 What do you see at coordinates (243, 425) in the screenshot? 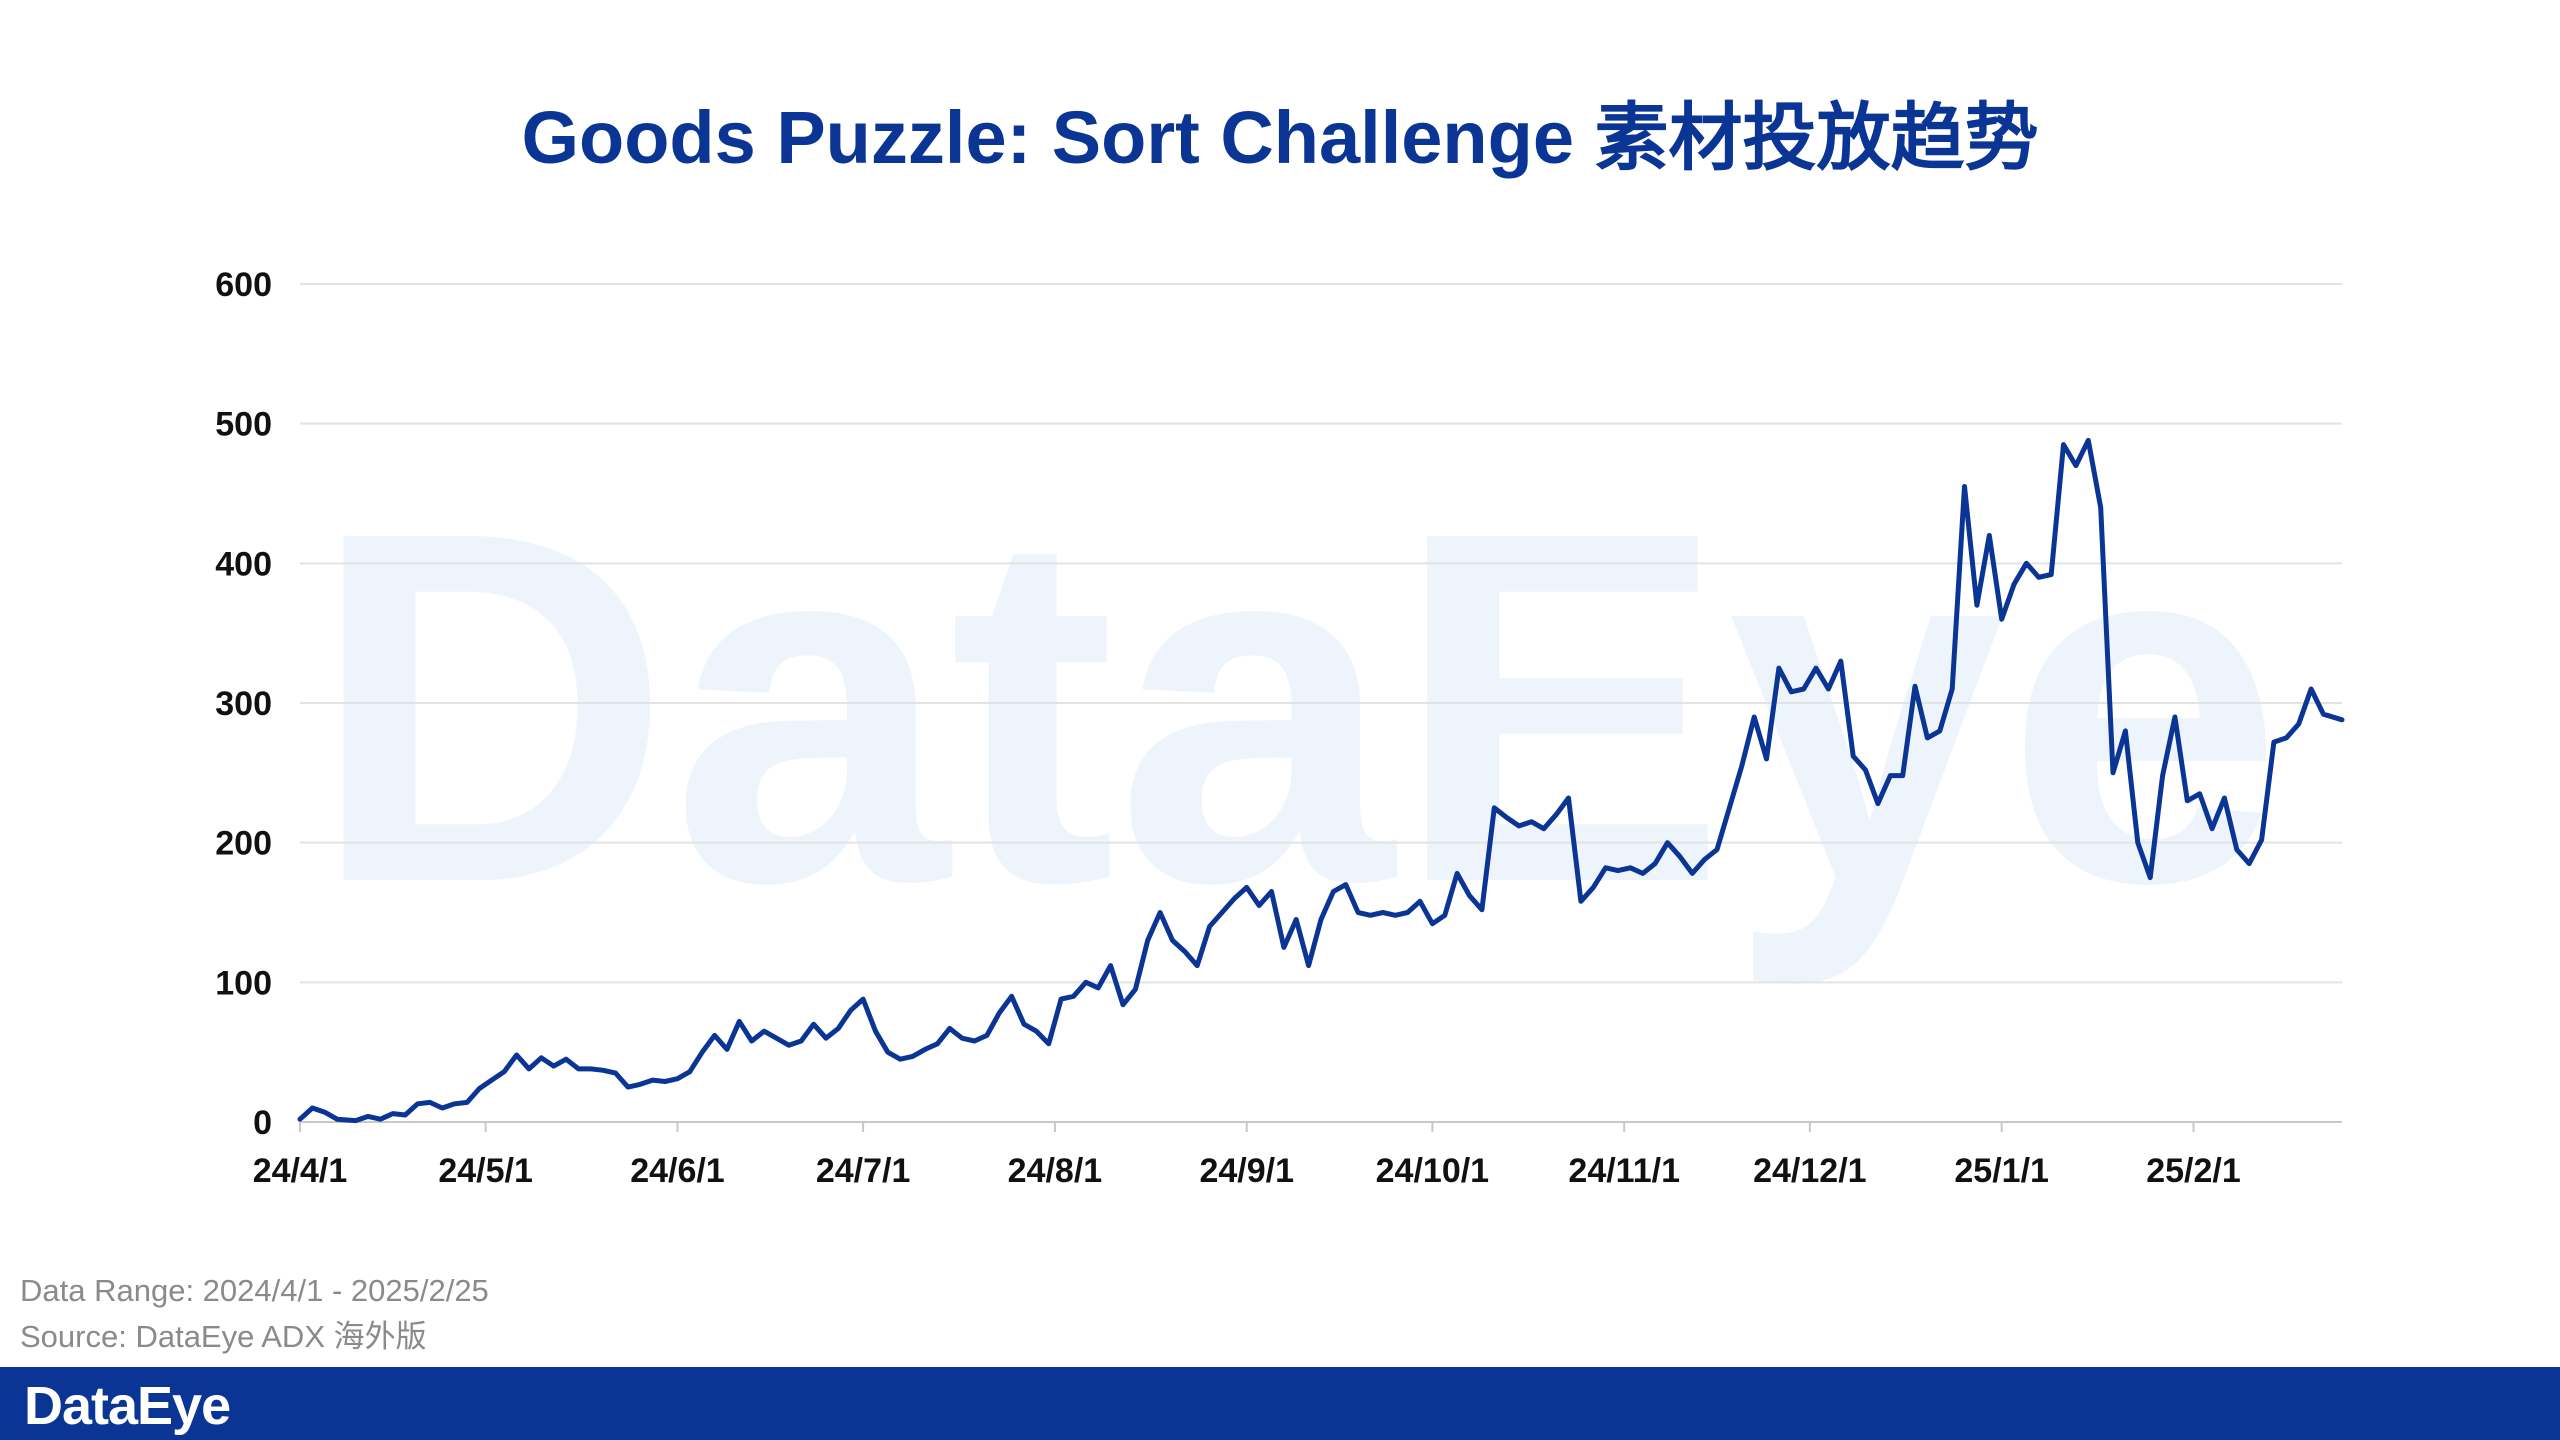
I see `y-tick-label: 500` at bounding box center [243, 425].